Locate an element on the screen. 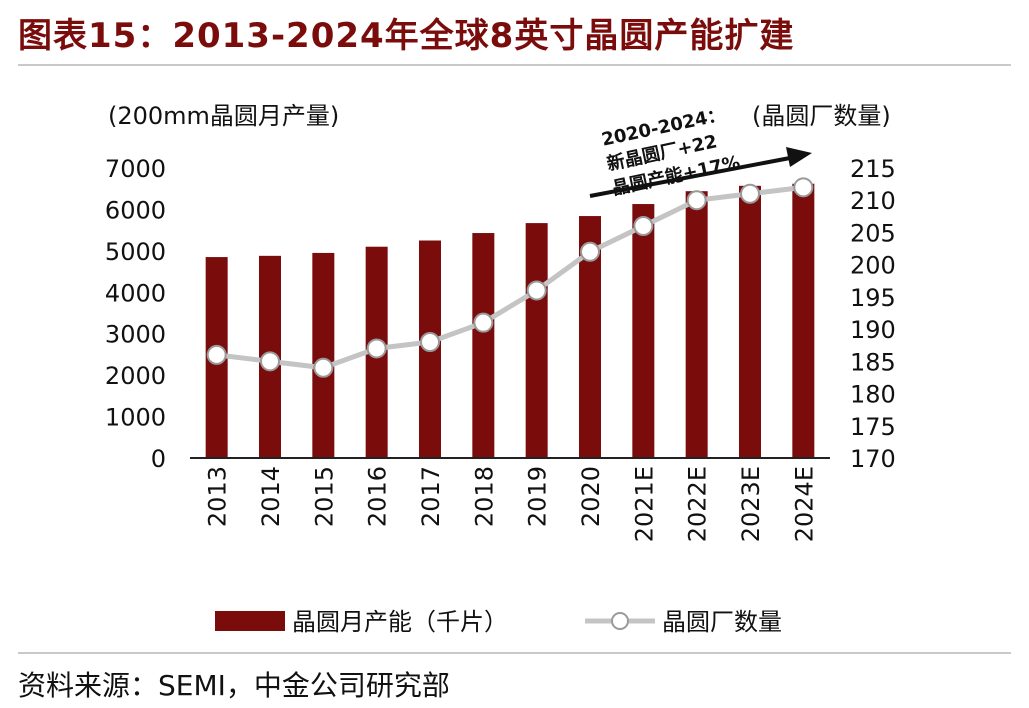 This screenshot has width=1029, height=708. line-point-2020 is located at coordinates (590, 251).